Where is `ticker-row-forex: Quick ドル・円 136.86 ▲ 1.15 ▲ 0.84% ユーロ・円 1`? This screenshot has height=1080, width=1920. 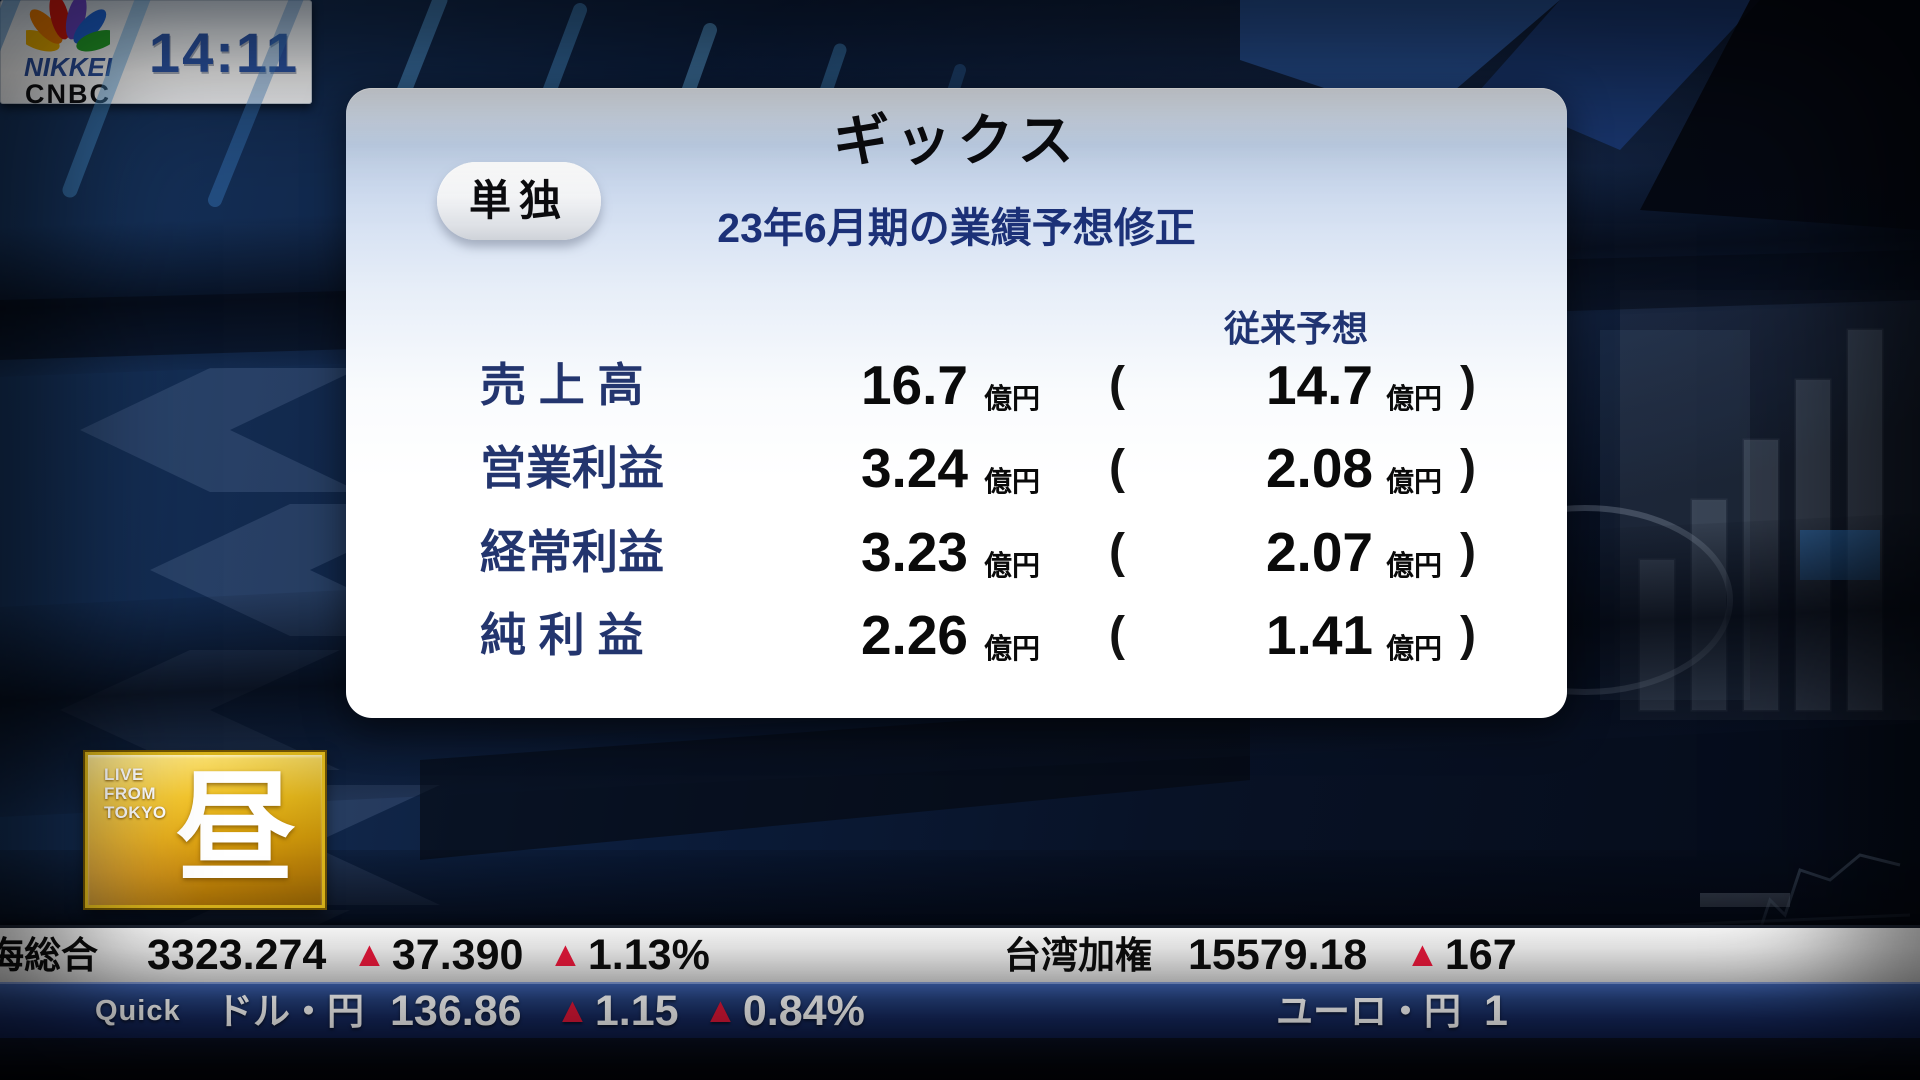
ticker-row-forex: Quick ドル・円 136.86 ▲ 1.15 ▲ 0.84% ユーロ・円 1 is located at coordinates (960, 1011).